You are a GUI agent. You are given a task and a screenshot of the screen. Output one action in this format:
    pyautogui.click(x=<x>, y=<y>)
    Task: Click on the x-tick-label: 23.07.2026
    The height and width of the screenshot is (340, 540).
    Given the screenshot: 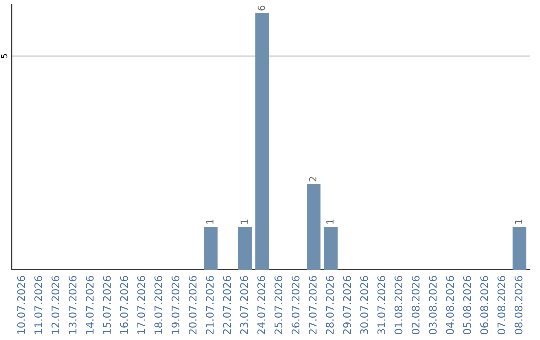 What is the action you would take?
    pyautogui.click(x=244, y=305)
    